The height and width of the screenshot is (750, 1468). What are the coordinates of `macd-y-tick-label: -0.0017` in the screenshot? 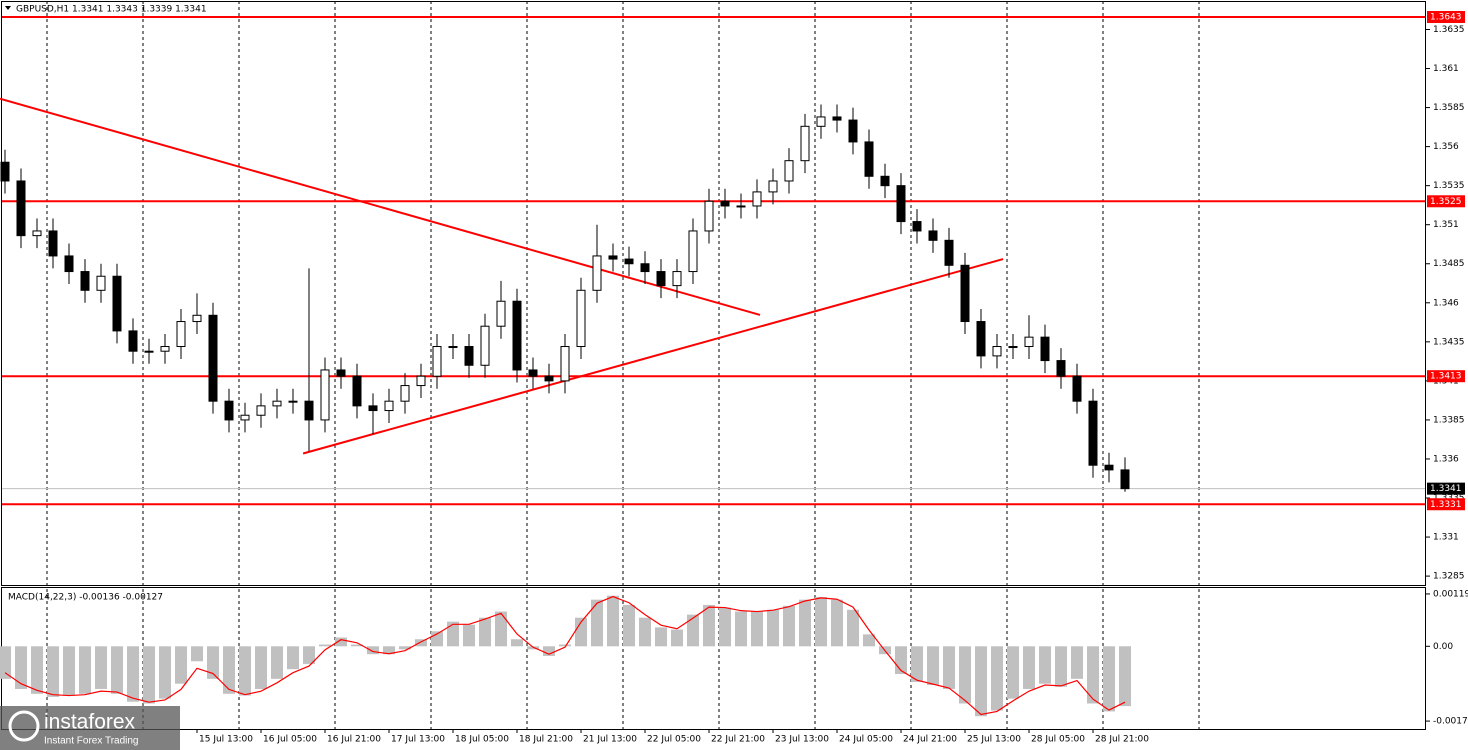 It's located at (1450, 722).